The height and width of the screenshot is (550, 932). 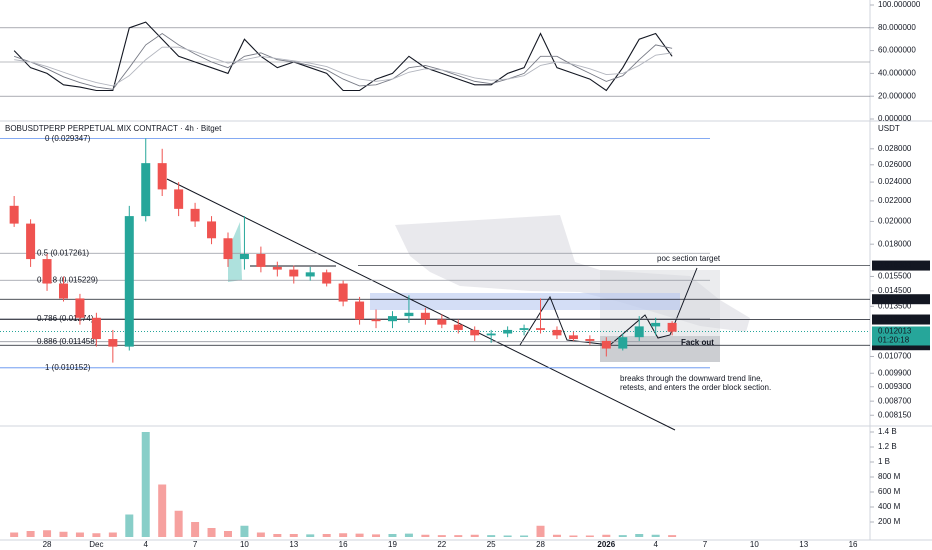 What do you see at coordinates (195, 544) in the screenshot?
I see `x-tick-label: 7` at bounding box center [195, 544].